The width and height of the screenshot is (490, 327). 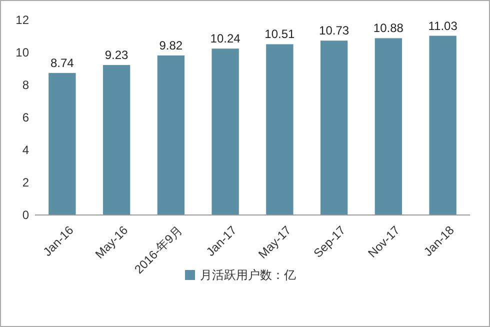 I want to click on y-tick-label: 12, so click(x=23, y=20).